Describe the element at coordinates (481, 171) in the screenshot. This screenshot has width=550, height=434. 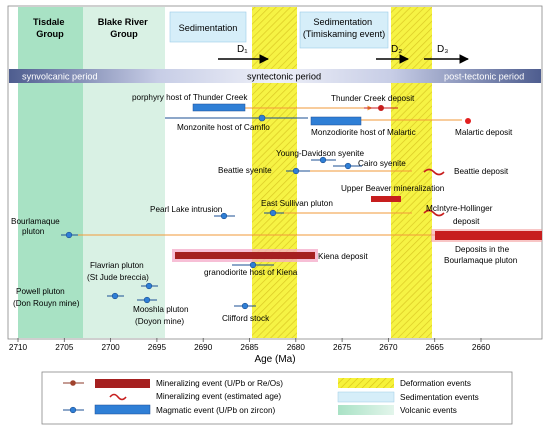
I see `beattie-deposit-label: Beattie deposit` at that location.